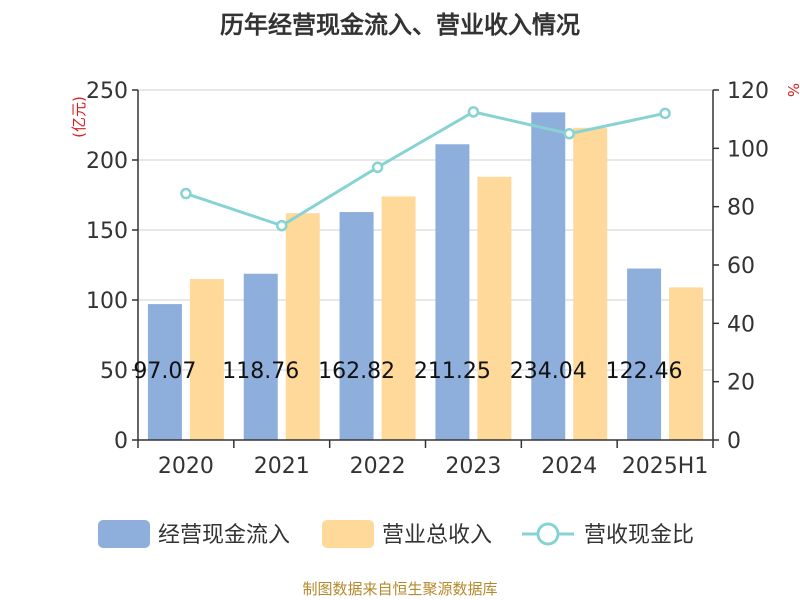 The width and height of the screenshot is (800, 600). I want to click on legend: 经营现金流入 营业总收入 营收现金比, so click(396, 534).